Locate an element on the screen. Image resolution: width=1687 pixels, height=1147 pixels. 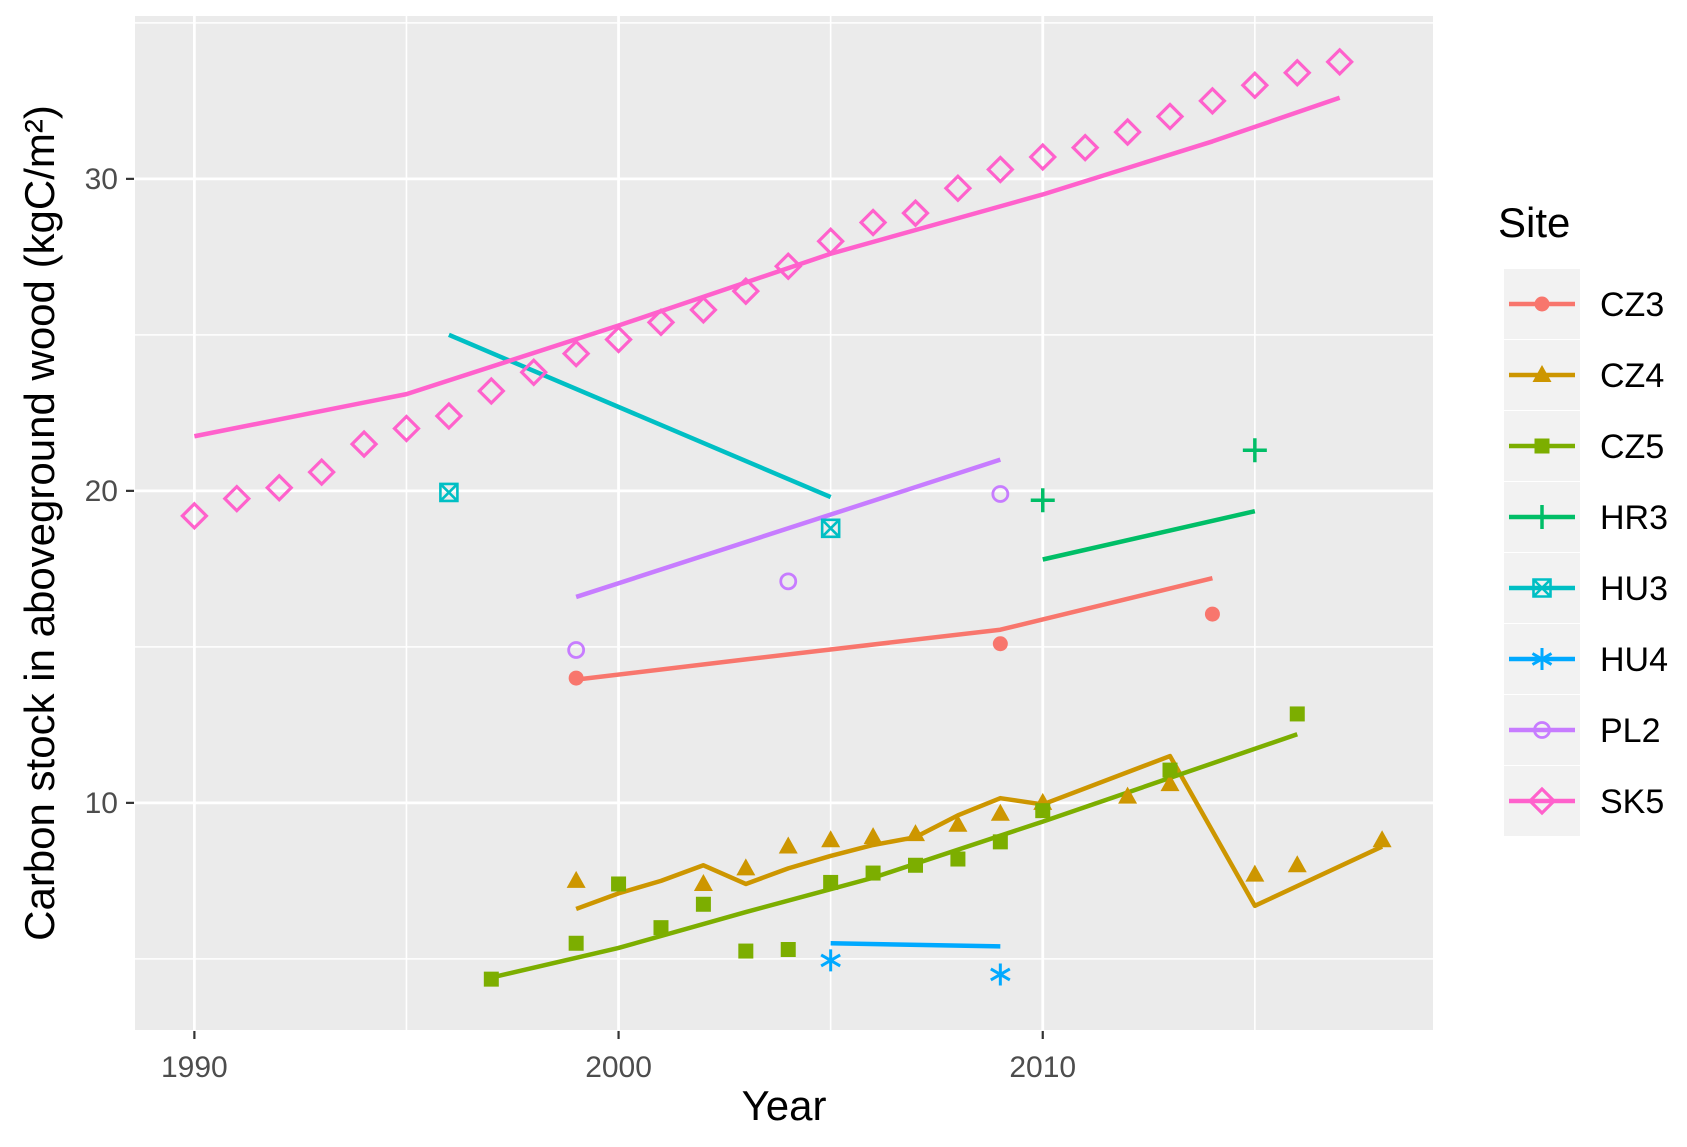
HR3-trend-line is located at coordinates (1149, 535).